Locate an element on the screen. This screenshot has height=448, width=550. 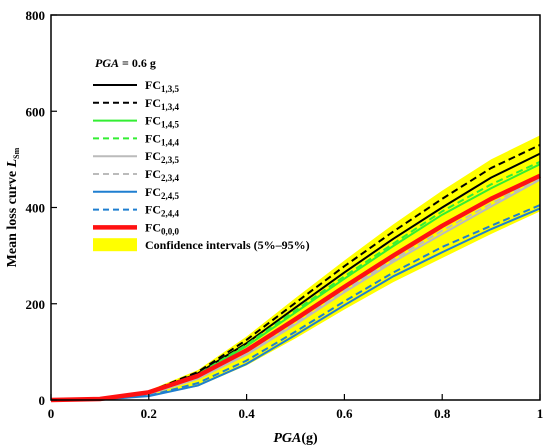
y-tick-label: 0 is located at coordinates (42, 400).